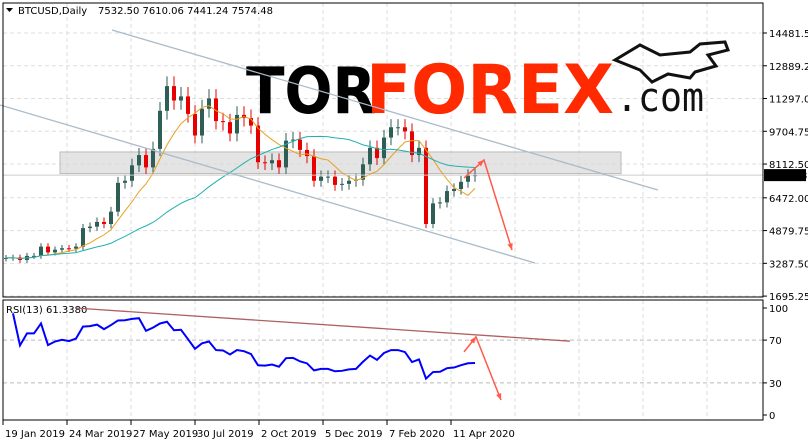 The width and height of the screenshot is (808, 444). What do you see at coordinates (322, 324) in the screenshot?
I see `rsi-trendline` at bounding box center [322, 324].